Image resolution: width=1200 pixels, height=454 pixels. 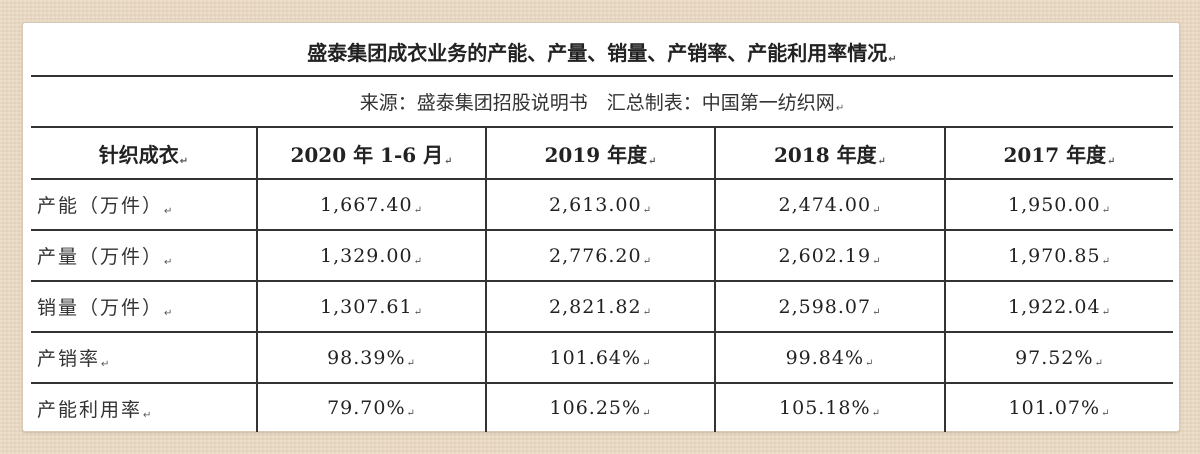 I want to click on table-cell: 105.18%↵, so click(x=829, y=407).